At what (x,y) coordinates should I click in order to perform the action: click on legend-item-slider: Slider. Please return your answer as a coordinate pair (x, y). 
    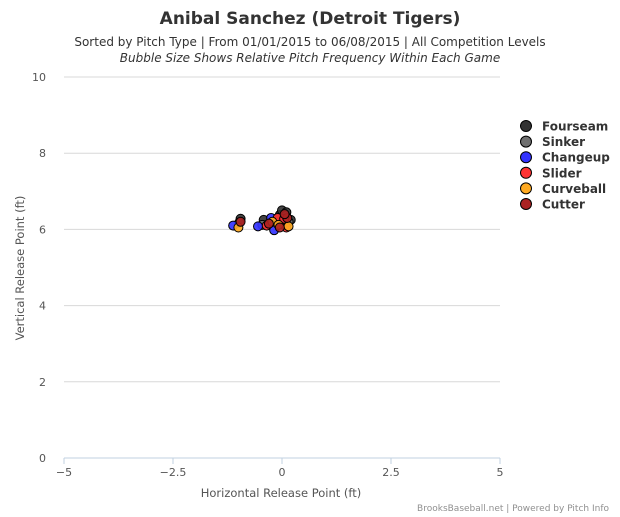
    Looking at the image, I should click on (551, 173).